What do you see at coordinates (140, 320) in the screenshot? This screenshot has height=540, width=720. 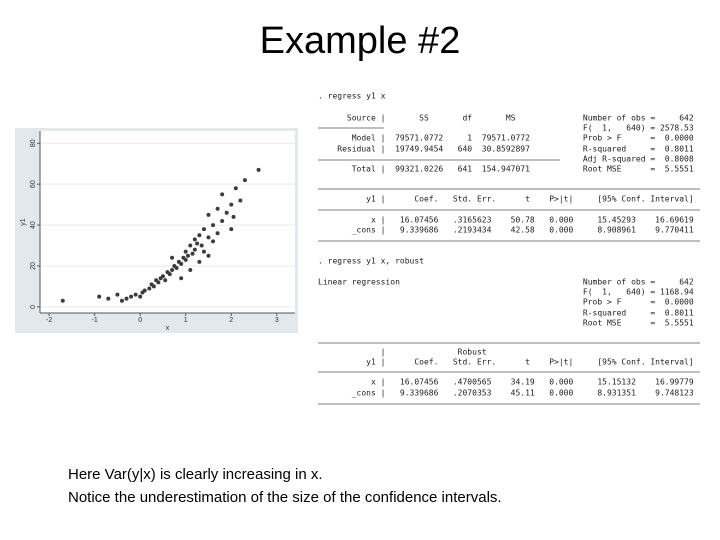 I see `x-tick-label: 0` at bounding box center [140, 320].